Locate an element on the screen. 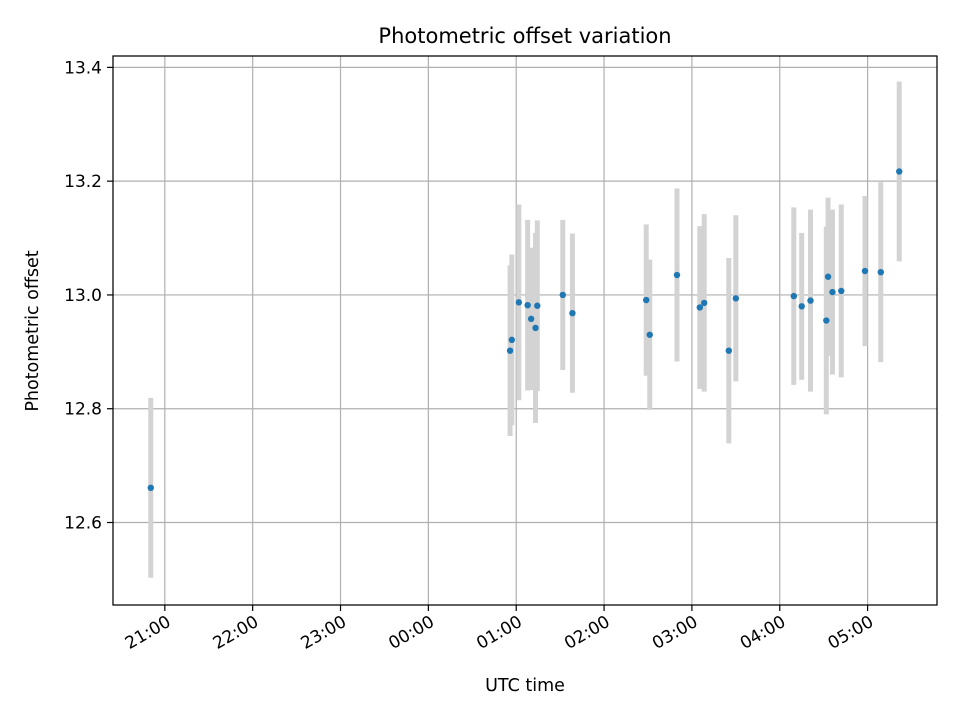  x-axis-label: UTC time is located at coordinates (525, 686).